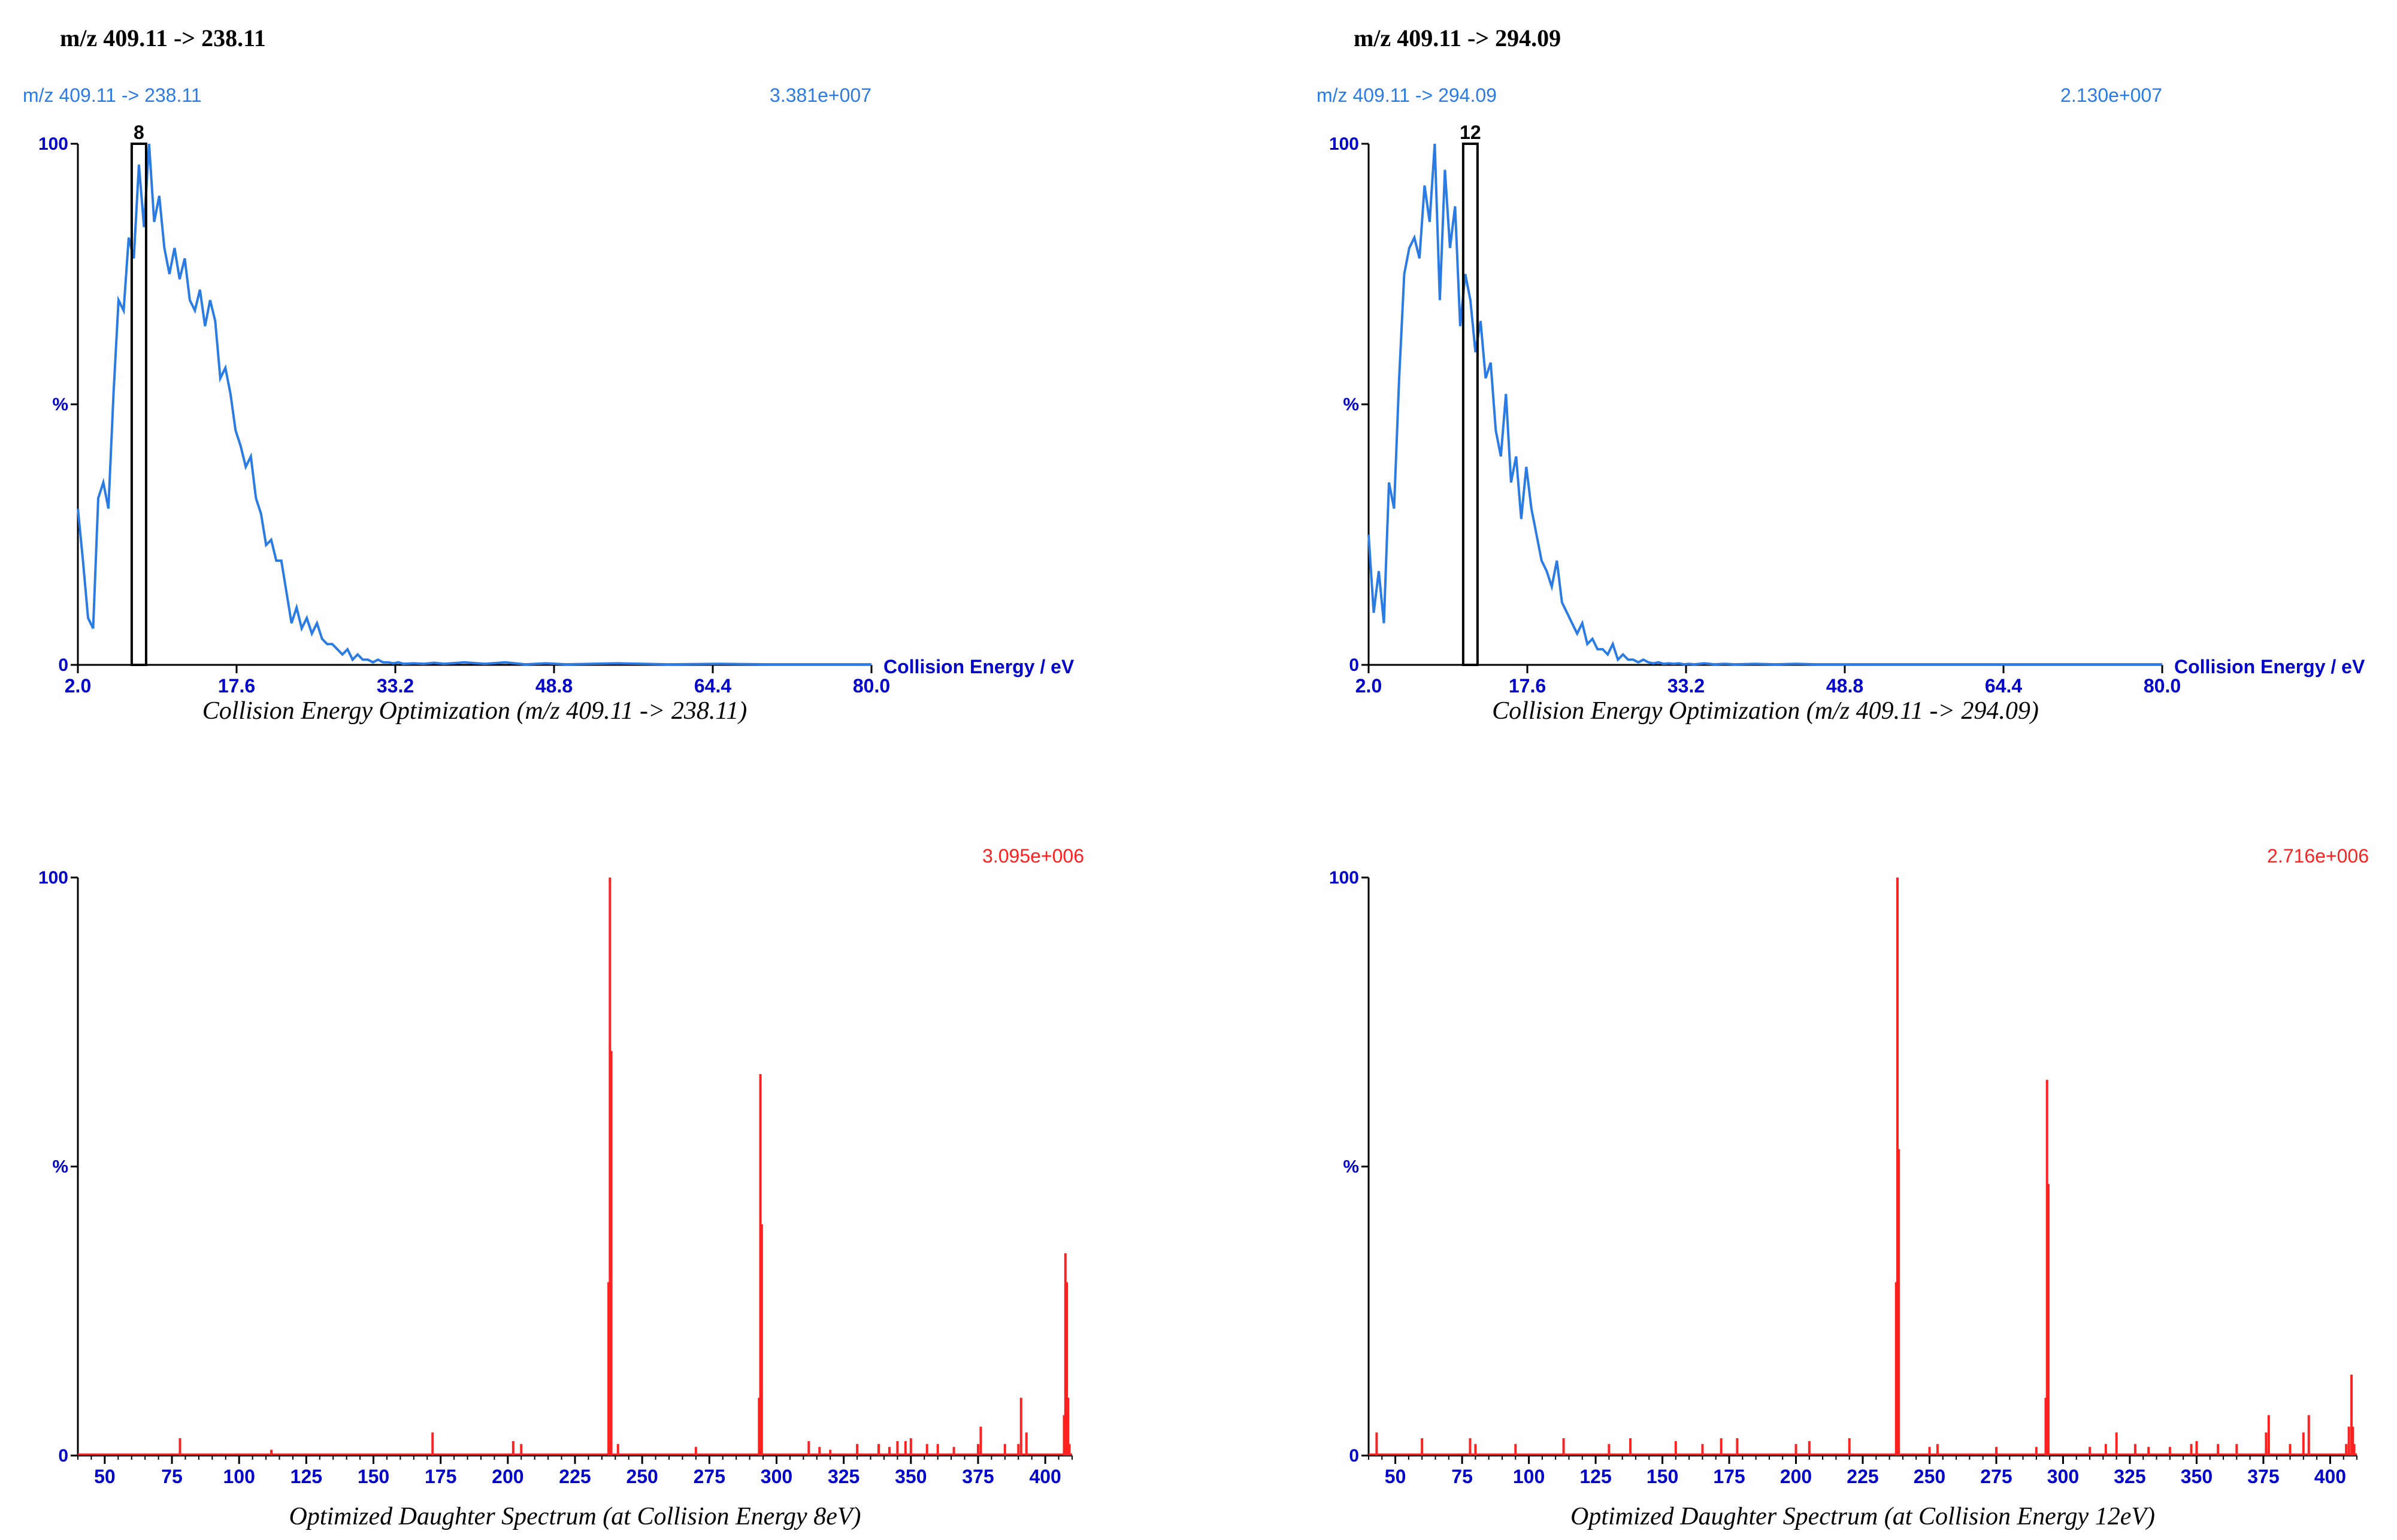 The image size is (2397, 1540). Describe the element at coordinates (1407, 95) in the screenshot. I see `trace-label: m/z 409.11 -> 294.09` at that location.